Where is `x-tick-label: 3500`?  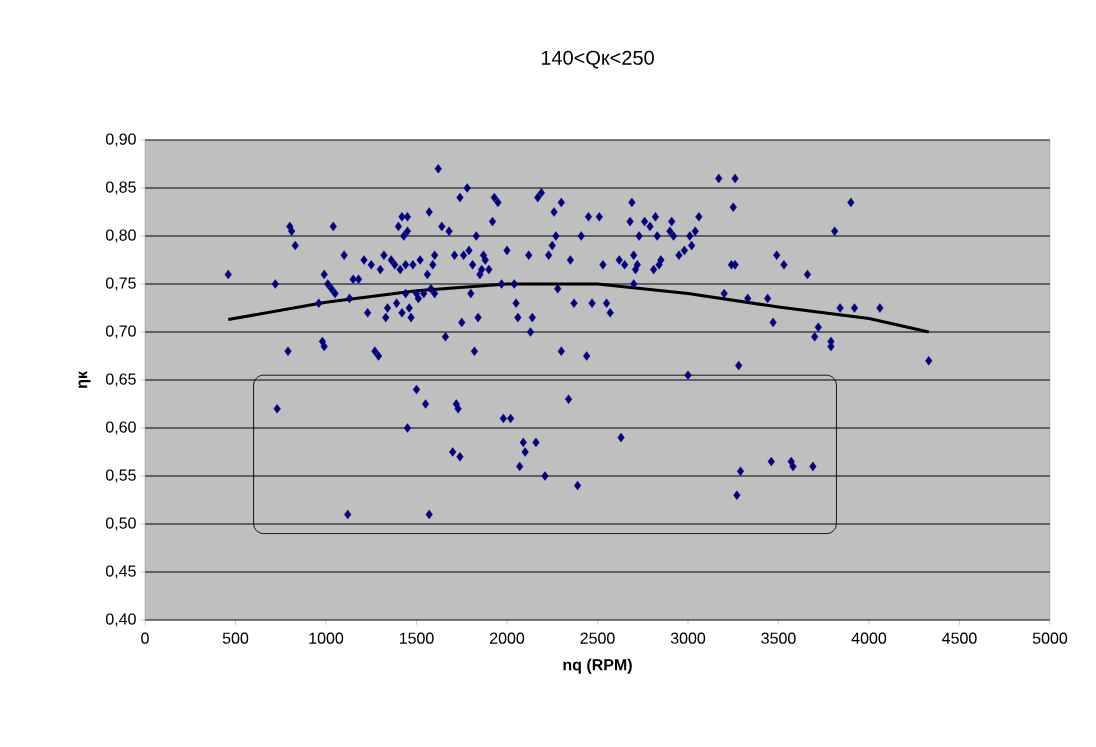 x-tick-label: 3500 is located at coordinates (778, 638).